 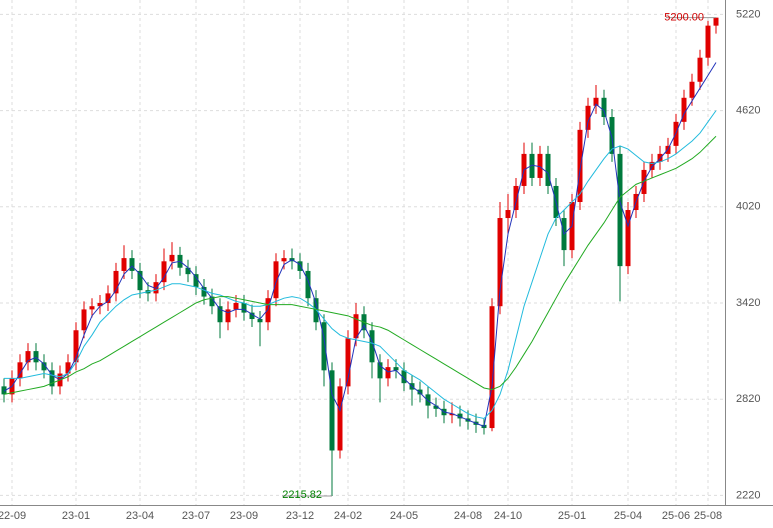 I want to click on x-tick-label: 25-08, so click(x=708, y=516).